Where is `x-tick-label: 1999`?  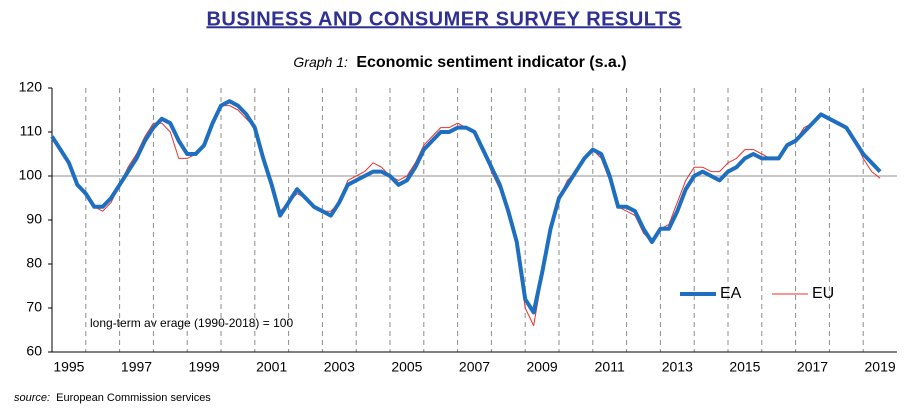
x-tick-label: 1999 is located at coordinates (204, 367).